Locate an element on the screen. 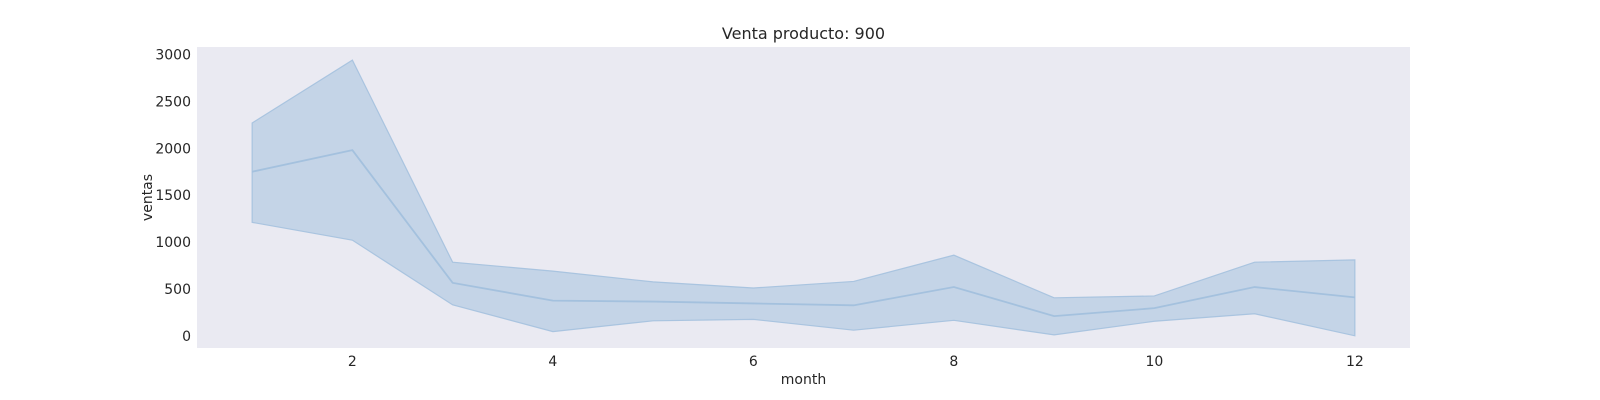  y-axis-ticks: 0 500 1000 1500 2000 2500 3000 is located at coordinates (173, 196).